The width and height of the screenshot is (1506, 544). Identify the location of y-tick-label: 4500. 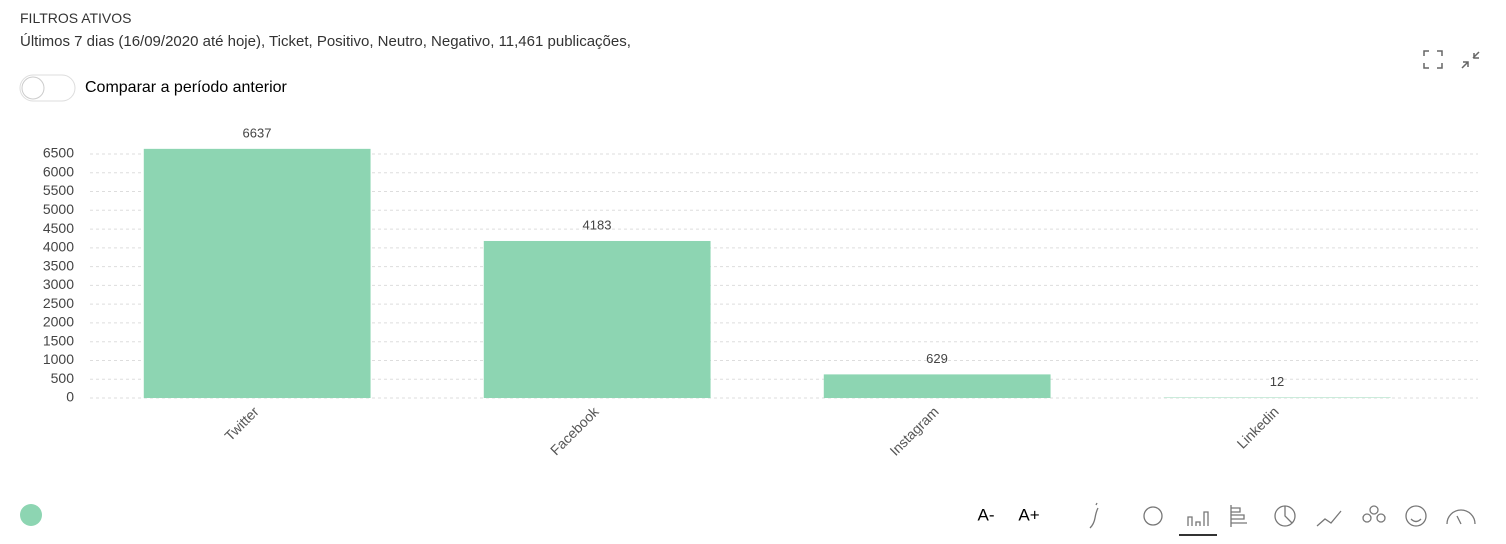
(58, 228).